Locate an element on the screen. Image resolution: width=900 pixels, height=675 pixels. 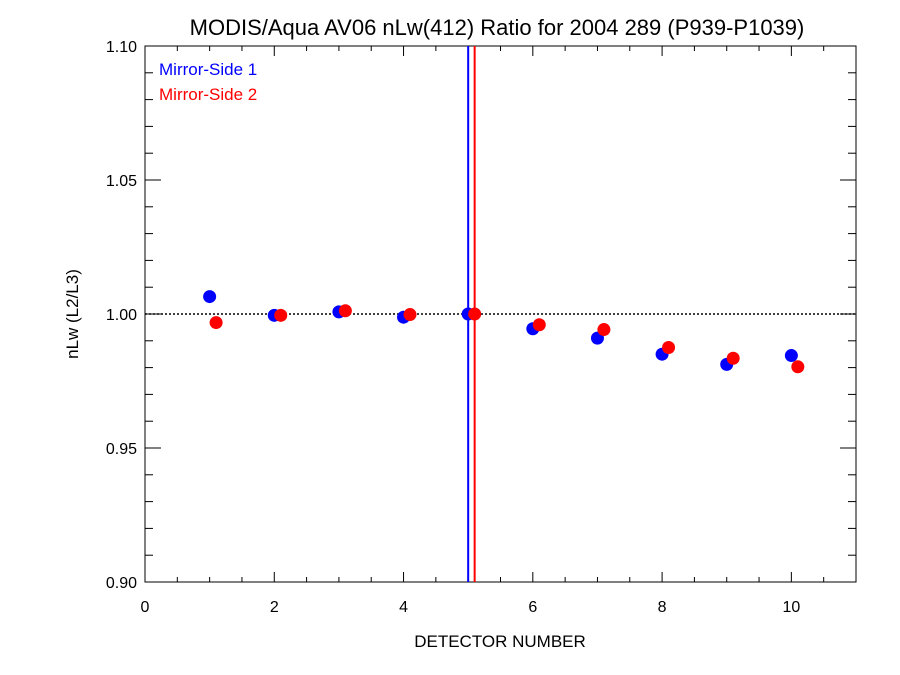
x-tick-label: 10 is located at coordinates (791, 607).